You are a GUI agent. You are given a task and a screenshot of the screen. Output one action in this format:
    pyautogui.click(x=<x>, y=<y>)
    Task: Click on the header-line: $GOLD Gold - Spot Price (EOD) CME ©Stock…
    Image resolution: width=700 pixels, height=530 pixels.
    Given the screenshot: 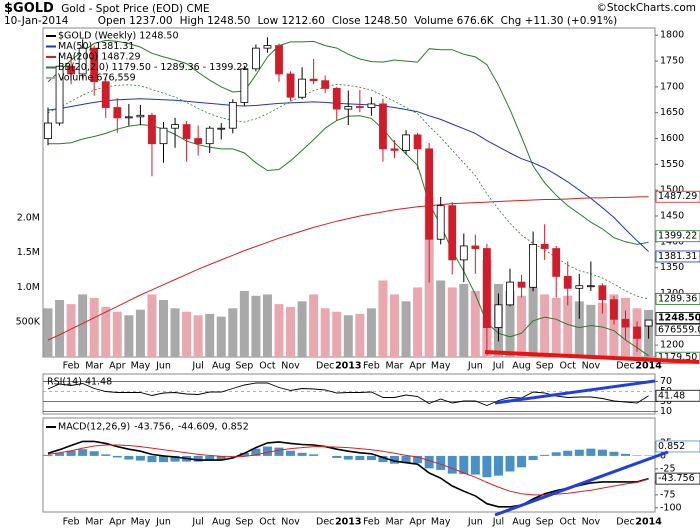 What is the action you would take?
    pyautogui.click(x=350, y=8)
    